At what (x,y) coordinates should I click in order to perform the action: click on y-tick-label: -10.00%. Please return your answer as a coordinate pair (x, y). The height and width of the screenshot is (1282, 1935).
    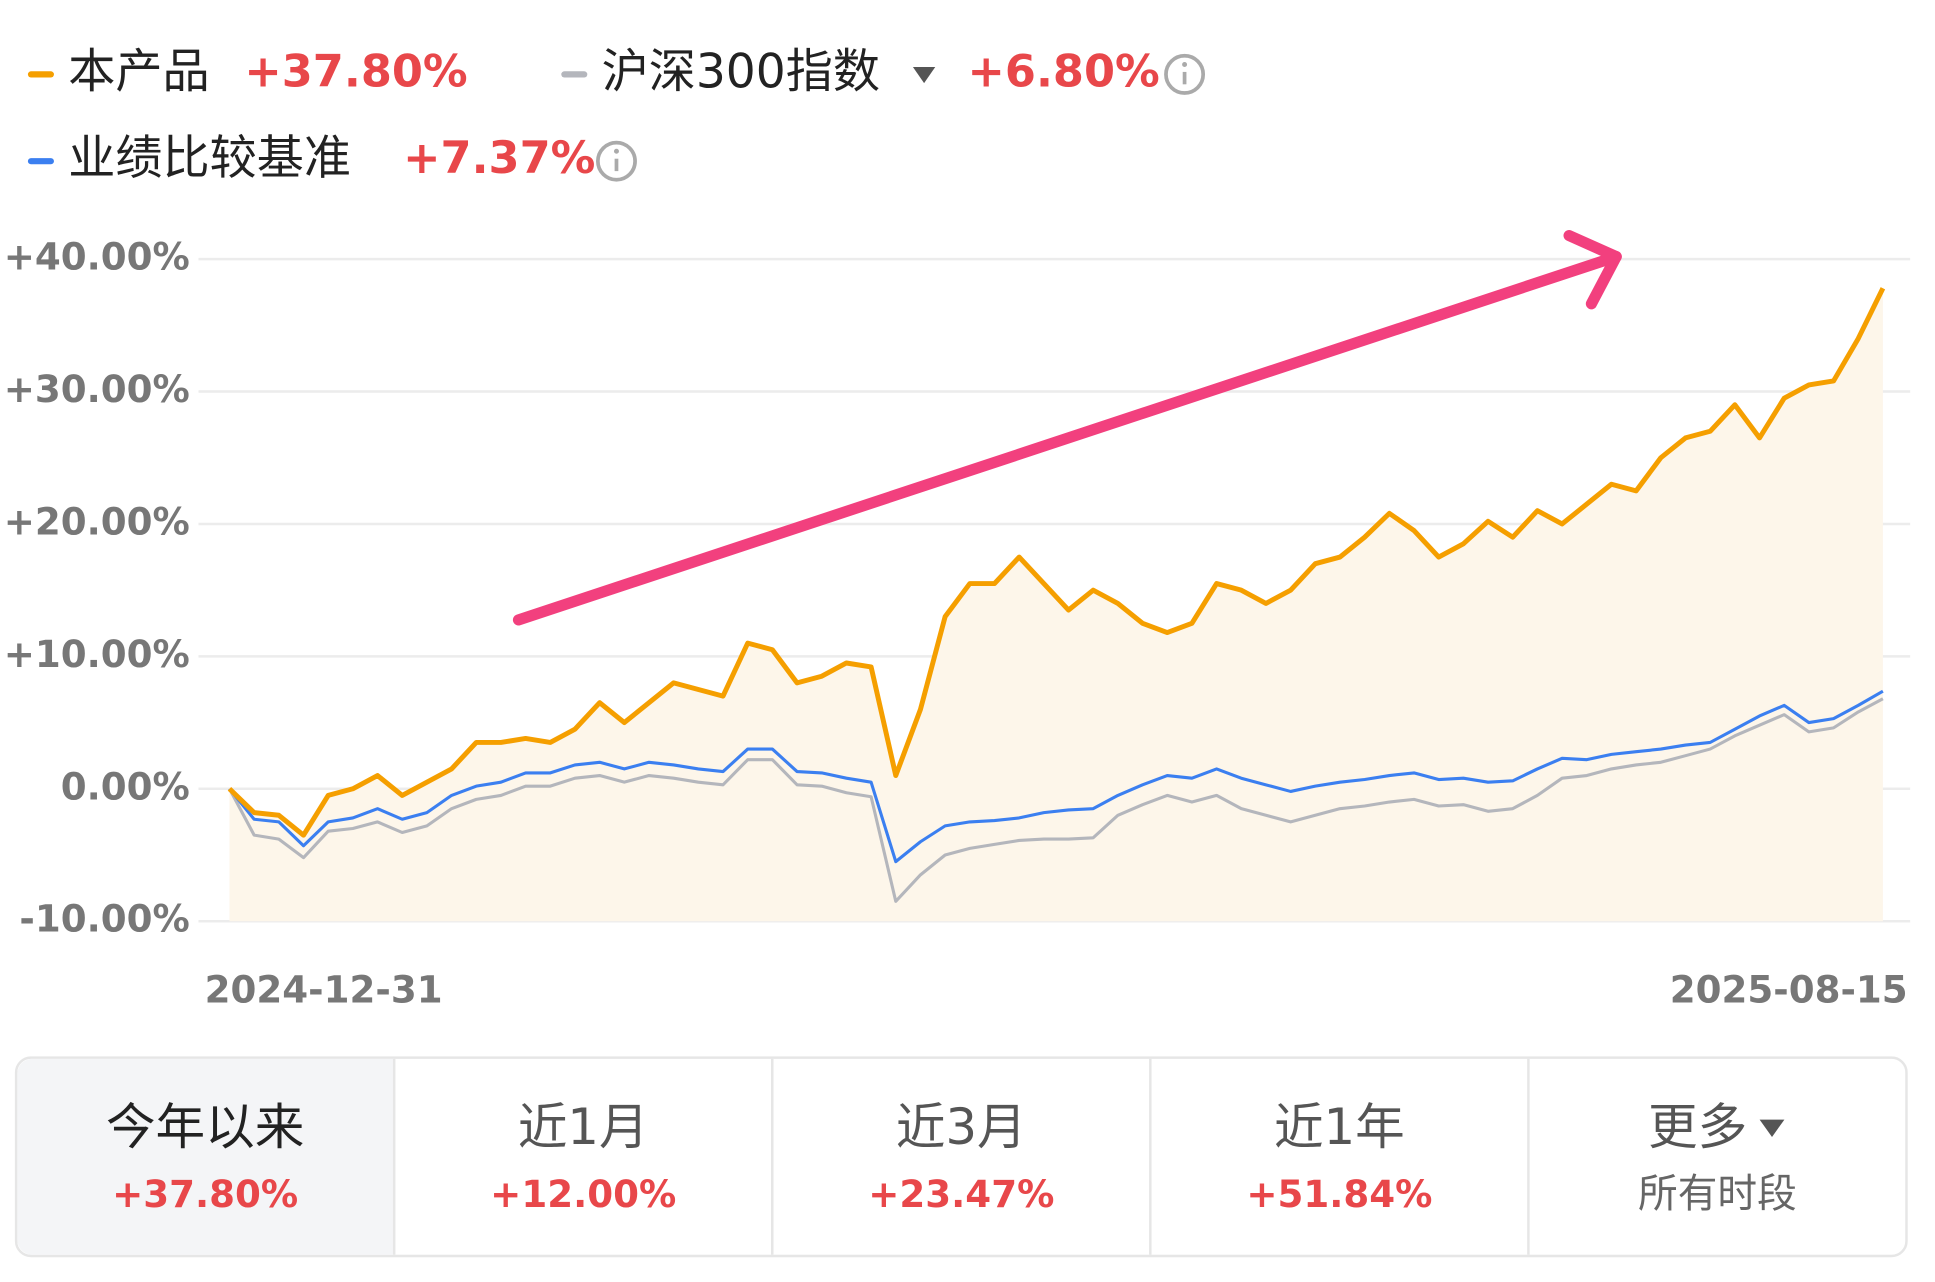
    Looking at the image, I should click on (104, 919).